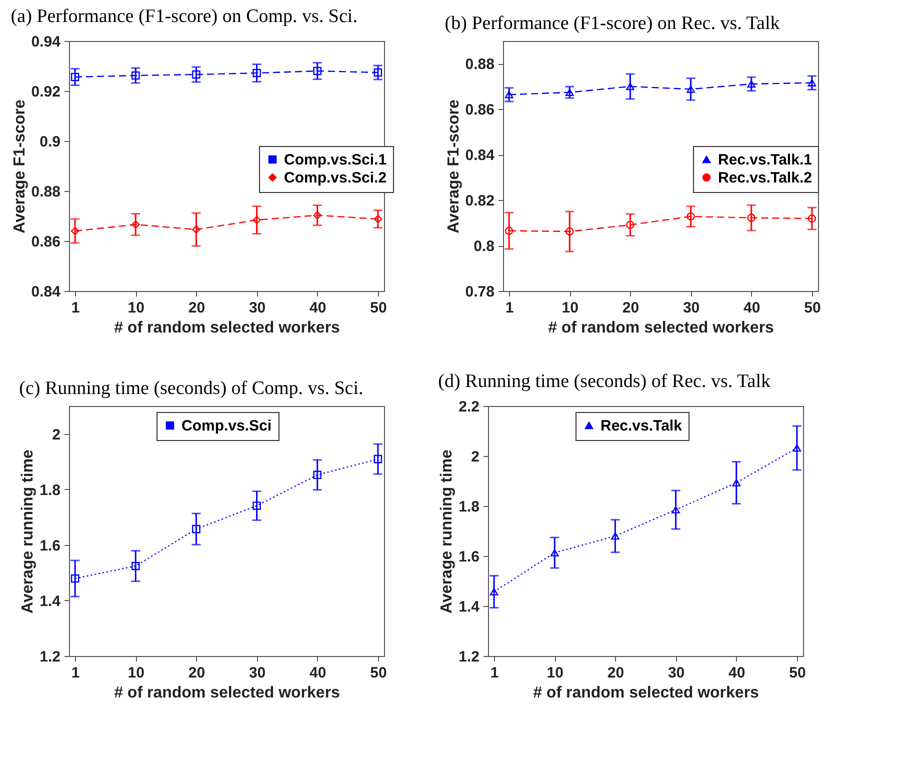 The image size is (900, 775). Describe the element at coordinates (479, 292) in the screenshot. I see `y-tick-label: 0.78` at that location.